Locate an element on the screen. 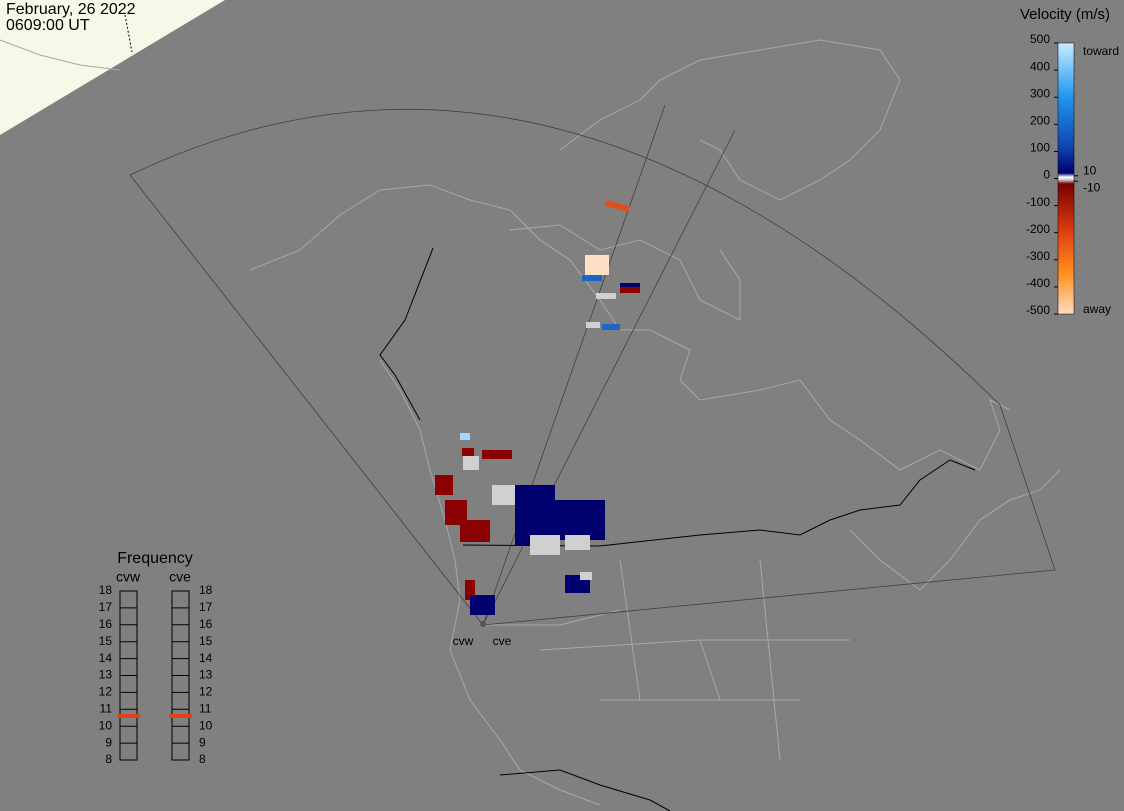 This screenshot has height=811, width=1124. velocity-tick-label: -100 is located at coordinates (1038, 202).